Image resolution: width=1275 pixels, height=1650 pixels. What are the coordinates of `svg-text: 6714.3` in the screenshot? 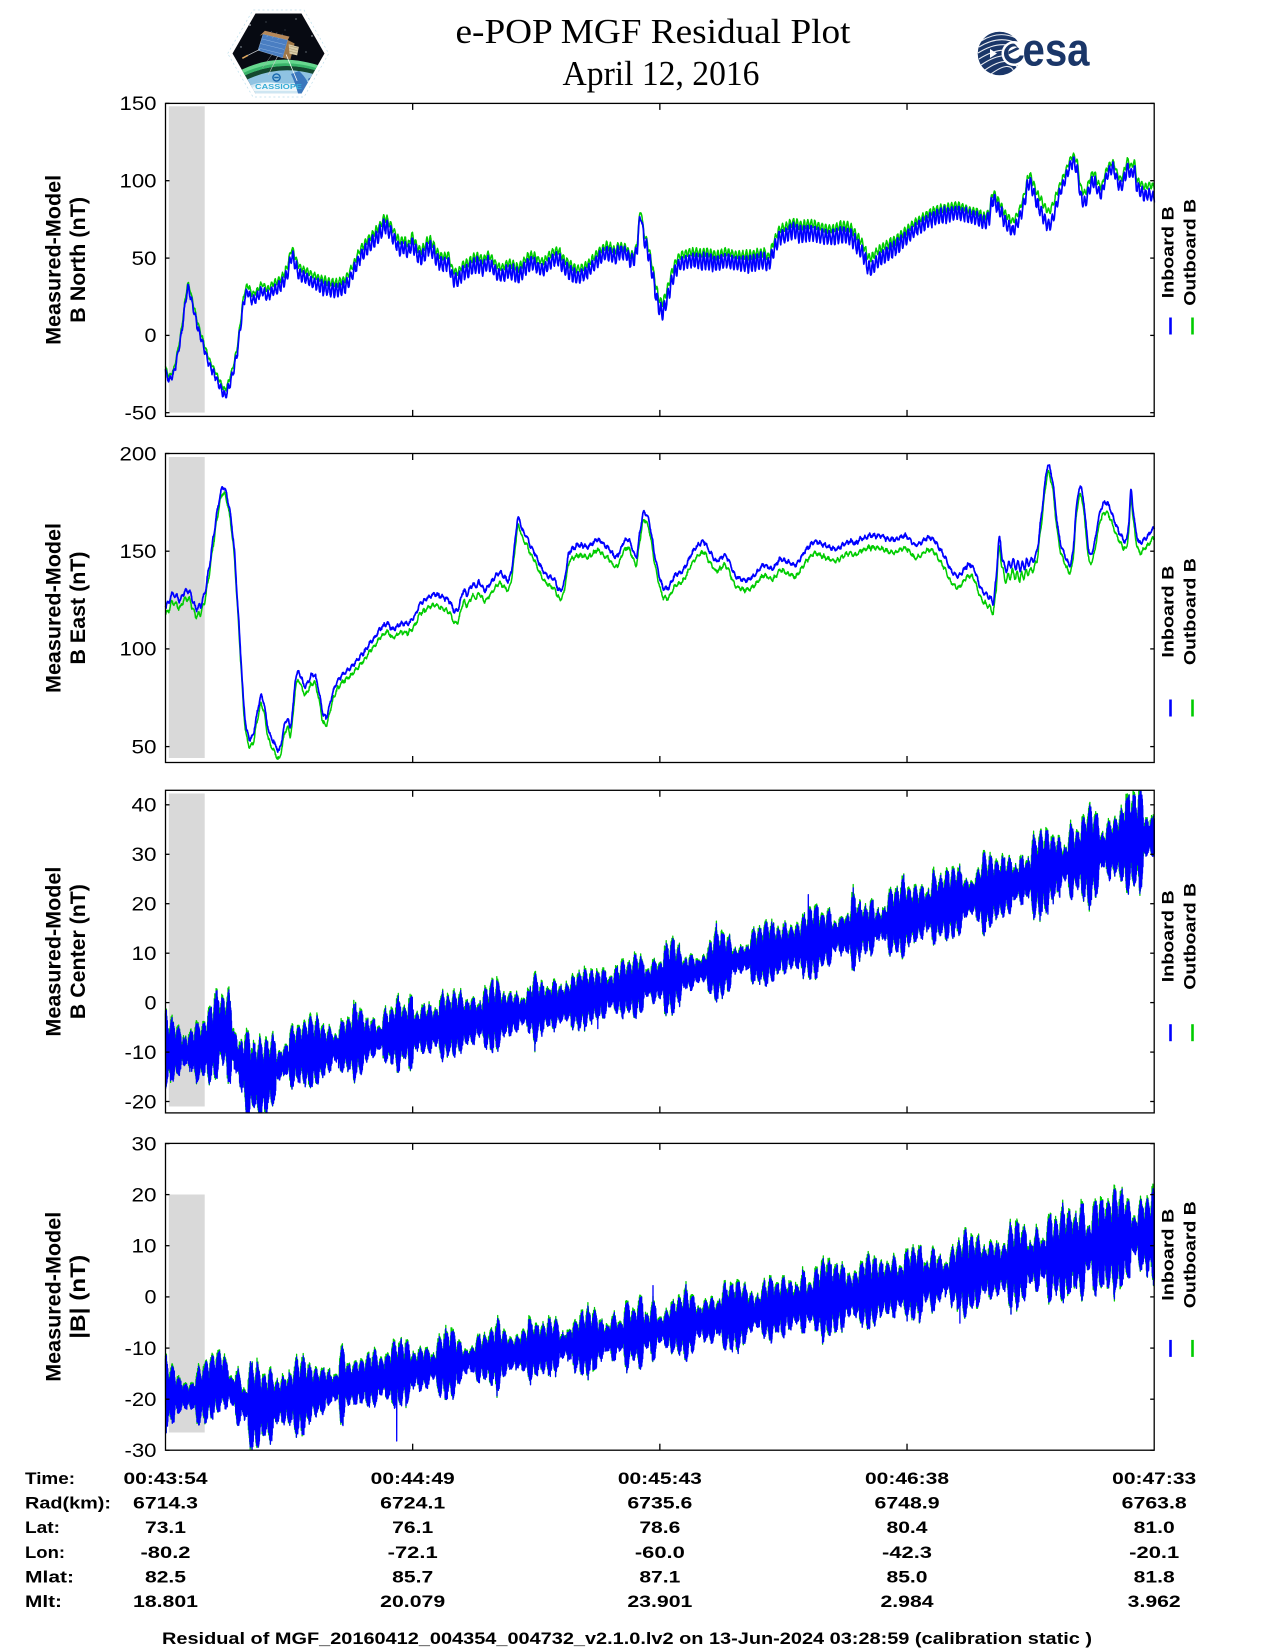 It's located at (165, 1503).